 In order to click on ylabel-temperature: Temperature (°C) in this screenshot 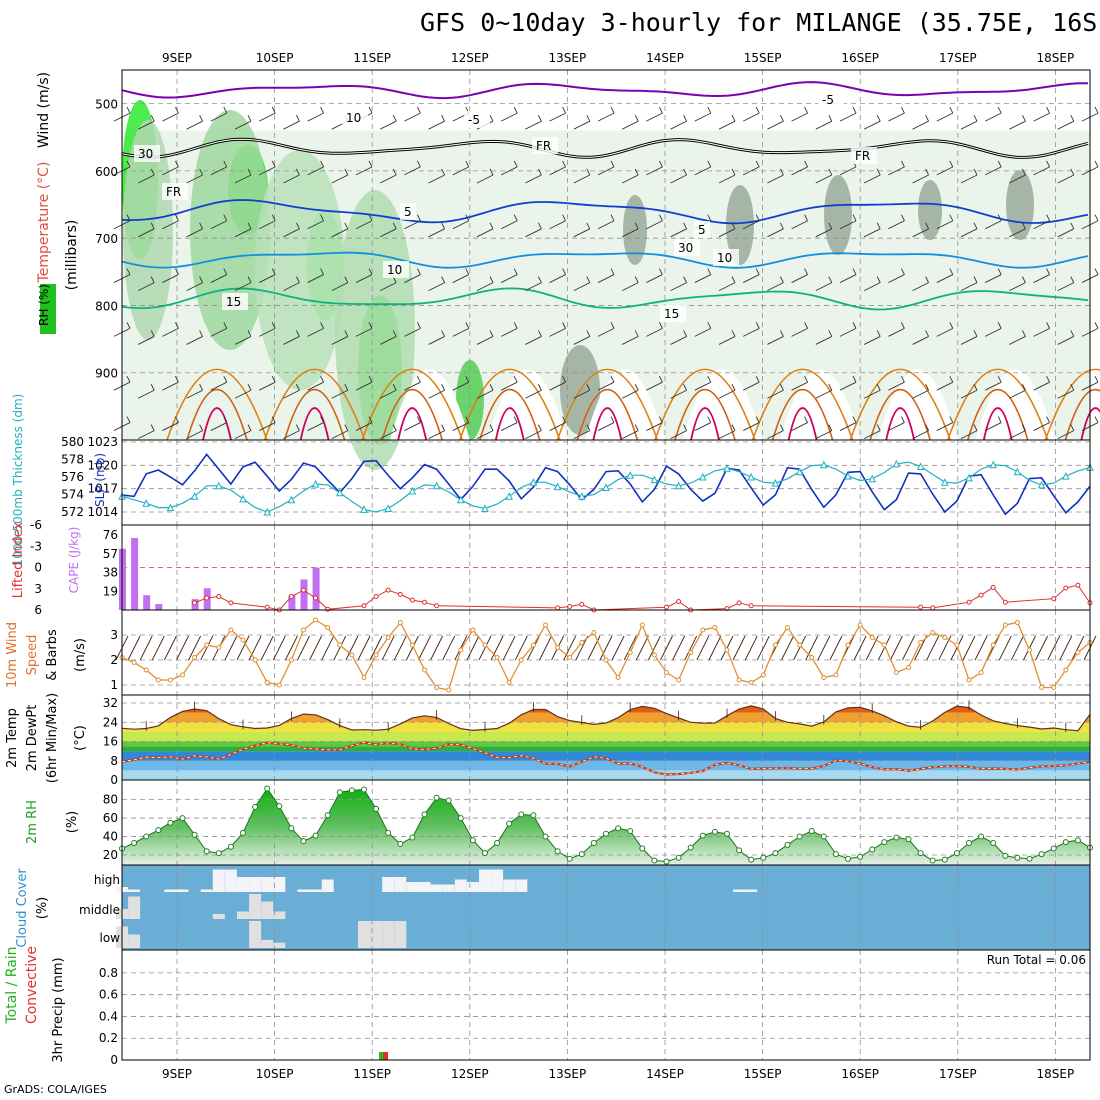, I will do `click(44, 223)`.